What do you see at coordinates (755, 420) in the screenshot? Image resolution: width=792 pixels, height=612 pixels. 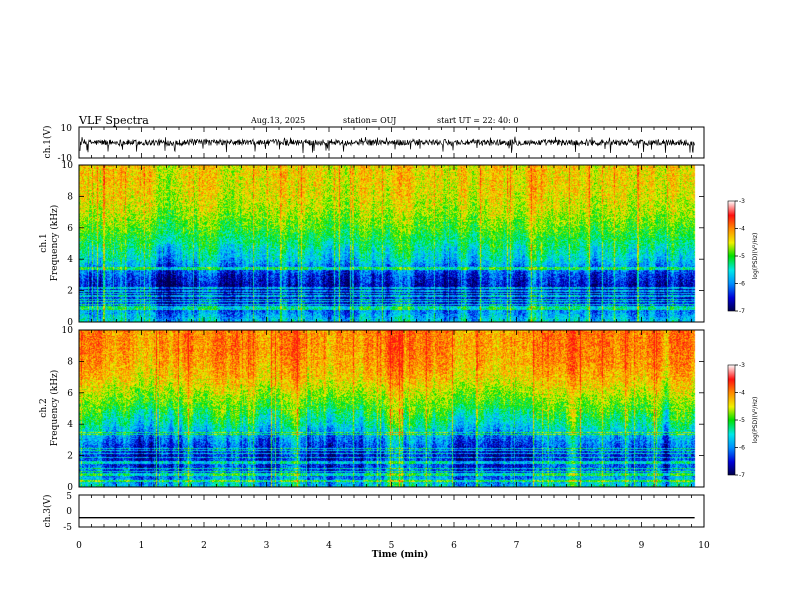 I see `ch2-colorbar-label: log(PSD)(V²/Hz)` at bounding box center [755, 420].